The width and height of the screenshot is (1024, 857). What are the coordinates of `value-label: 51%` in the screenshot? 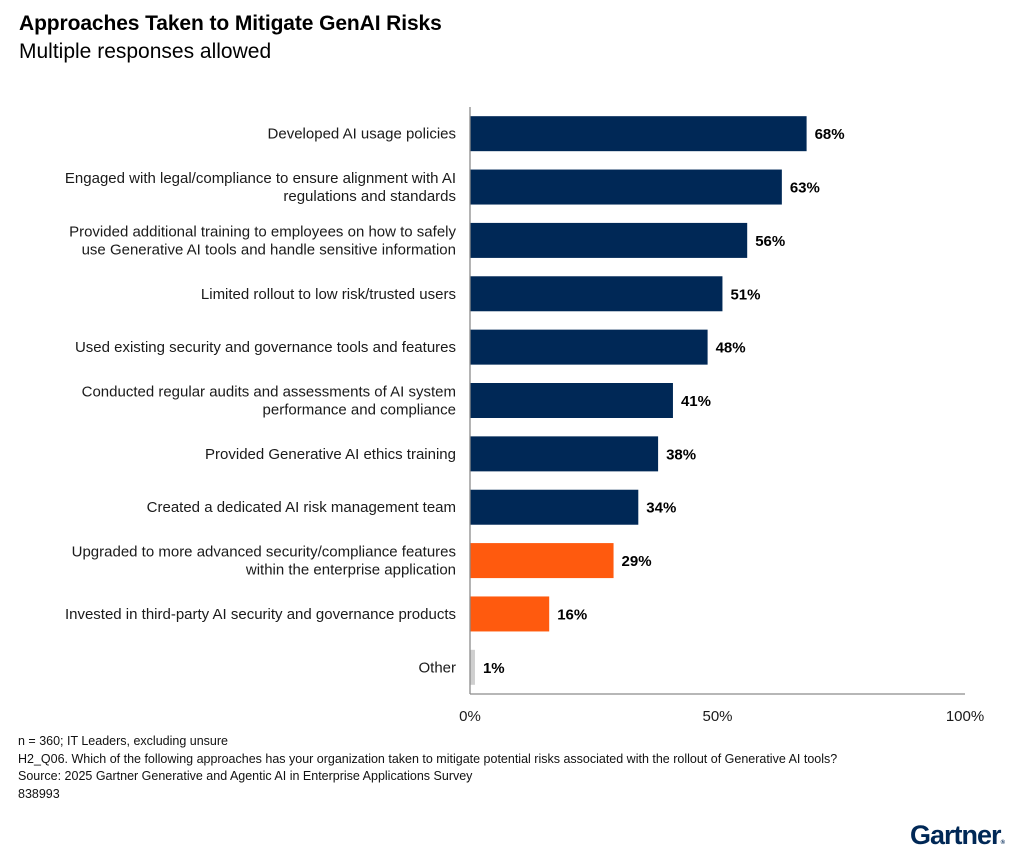 It's located at (745, 294).